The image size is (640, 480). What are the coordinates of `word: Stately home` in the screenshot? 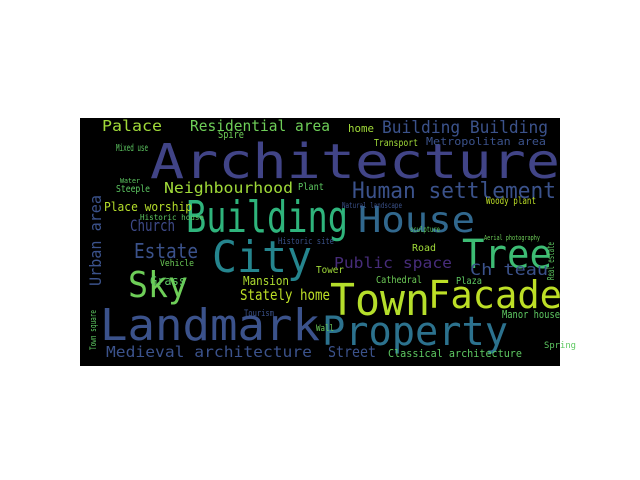 It's located at (285, 295).